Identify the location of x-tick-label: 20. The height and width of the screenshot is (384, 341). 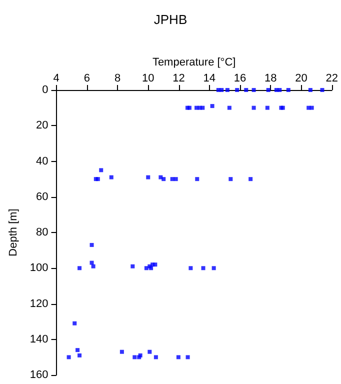
(301, 78).